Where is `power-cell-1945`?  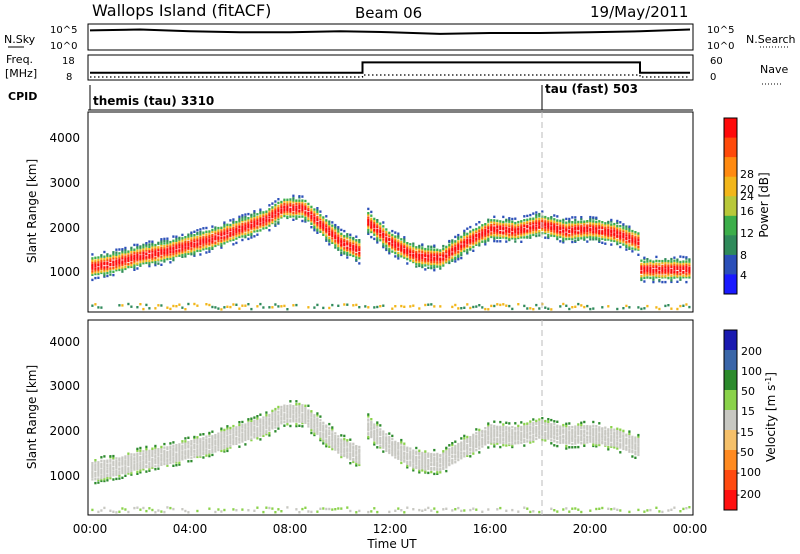 power-cell-1945 is located at coordinates (602, 231).